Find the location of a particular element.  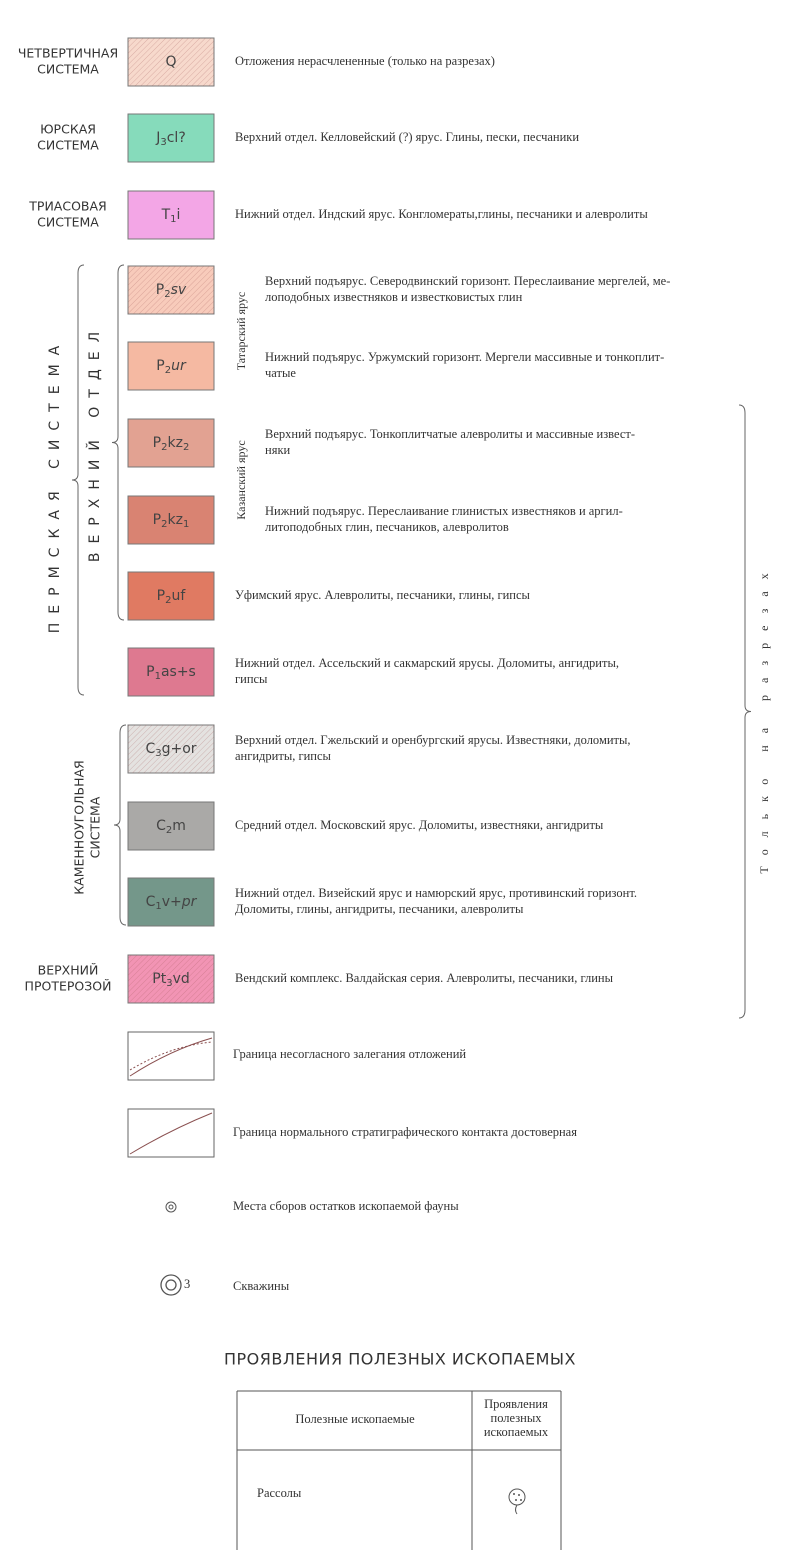

well-symbol is located at coordinates (171, 1285).